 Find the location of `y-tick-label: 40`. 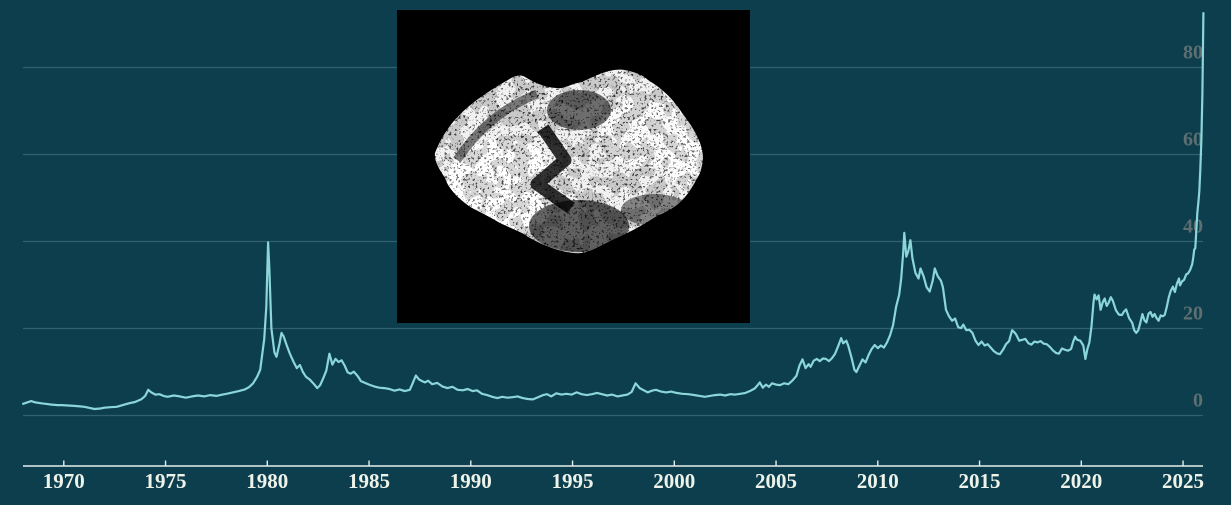

y-tick-label: 40 is located at coordinates (1193, 227).